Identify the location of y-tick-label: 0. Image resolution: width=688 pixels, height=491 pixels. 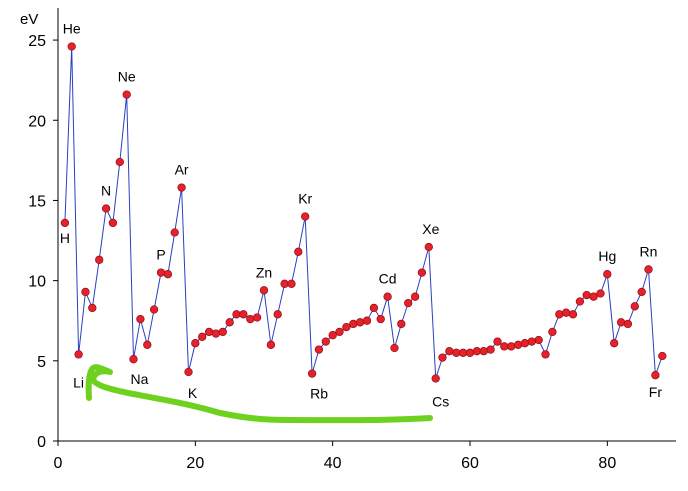
(41, 442).